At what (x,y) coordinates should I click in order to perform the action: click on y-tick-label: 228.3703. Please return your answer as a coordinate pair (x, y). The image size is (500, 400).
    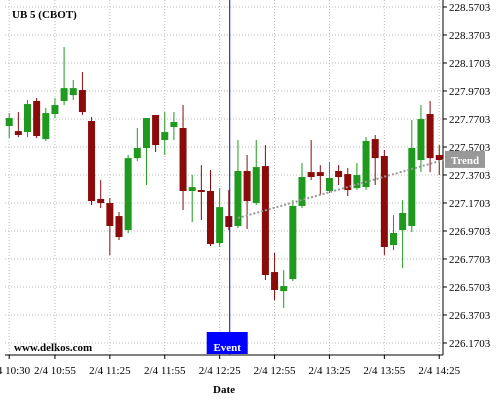
    Looking at the image, I should click on (470, 36).